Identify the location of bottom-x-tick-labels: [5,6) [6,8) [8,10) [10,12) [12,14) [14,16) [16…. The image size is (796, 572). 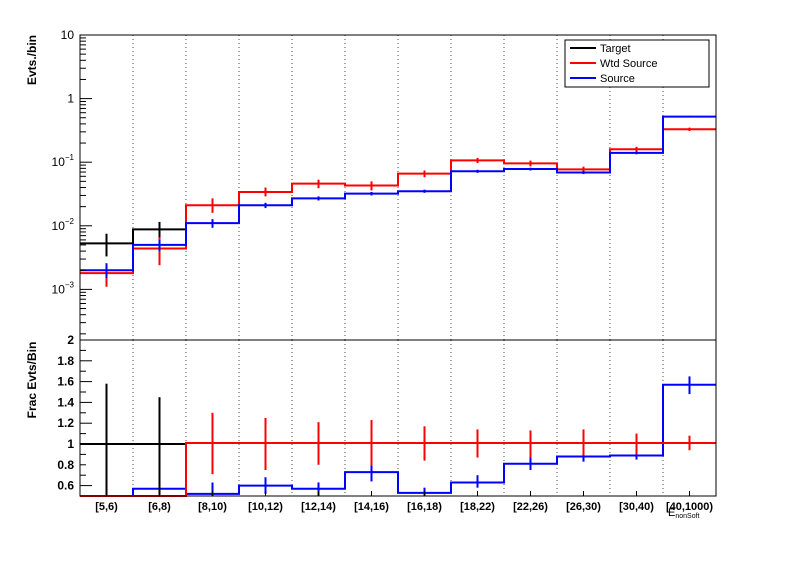
(404, 502).